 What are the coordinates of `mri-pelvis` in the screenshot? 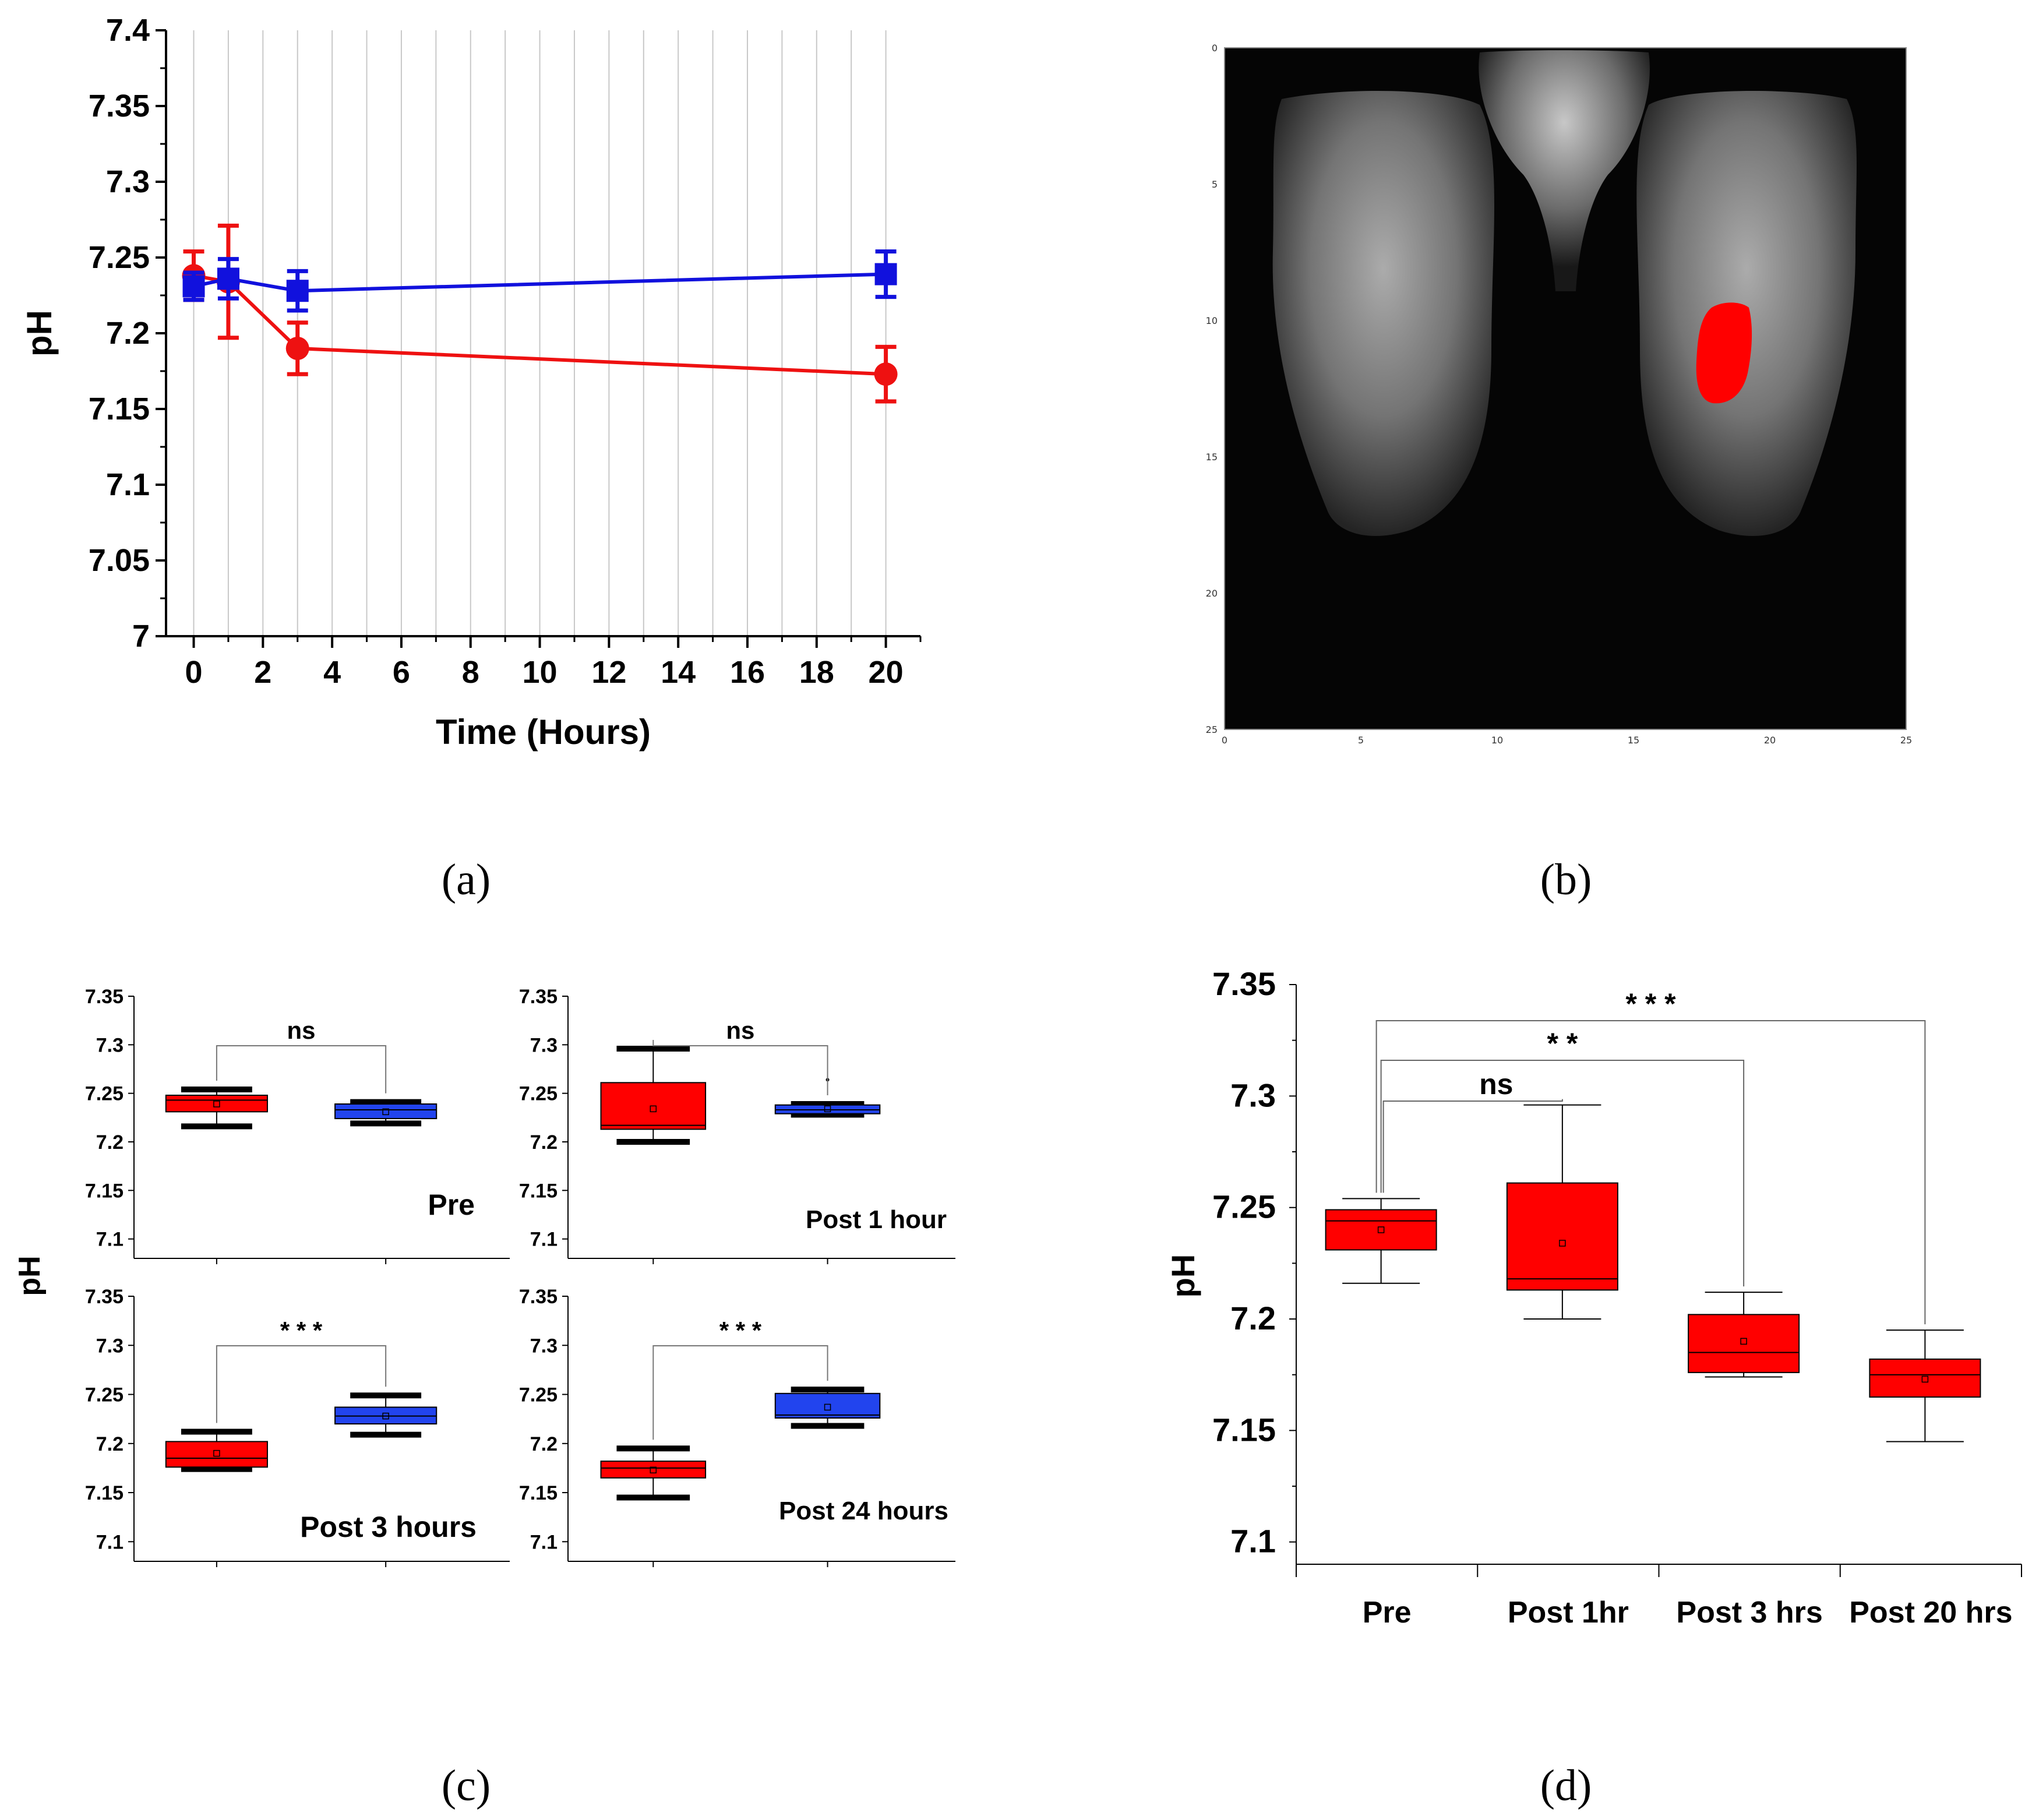 It's located at (1565, 170).